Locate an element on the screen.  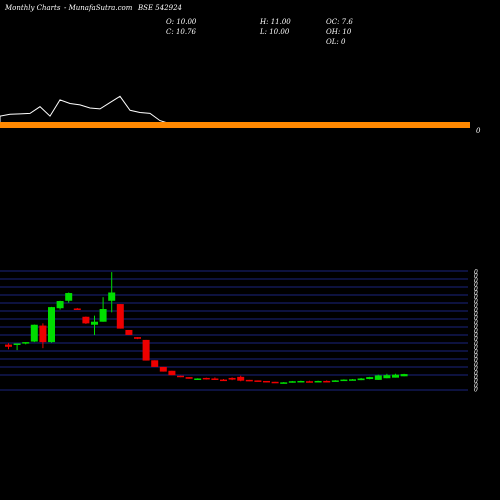
volume-line is located at coordinates (235, 111).